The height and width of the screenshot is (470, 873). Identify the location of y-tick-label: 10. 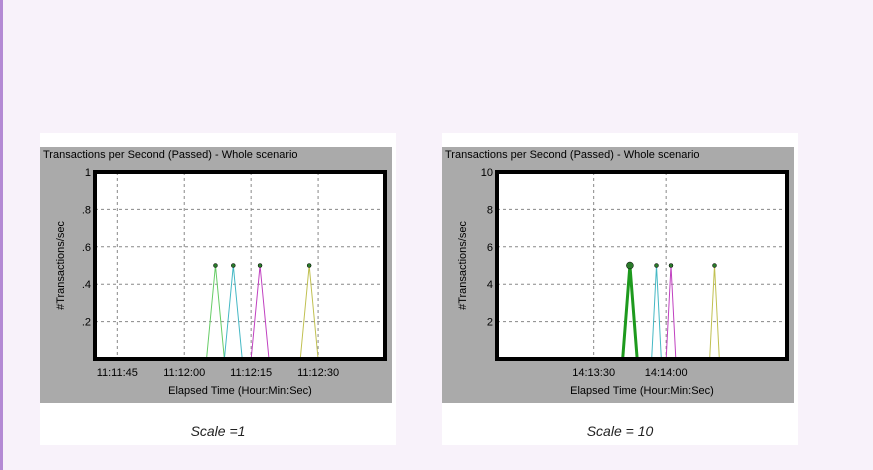
(487, 173).